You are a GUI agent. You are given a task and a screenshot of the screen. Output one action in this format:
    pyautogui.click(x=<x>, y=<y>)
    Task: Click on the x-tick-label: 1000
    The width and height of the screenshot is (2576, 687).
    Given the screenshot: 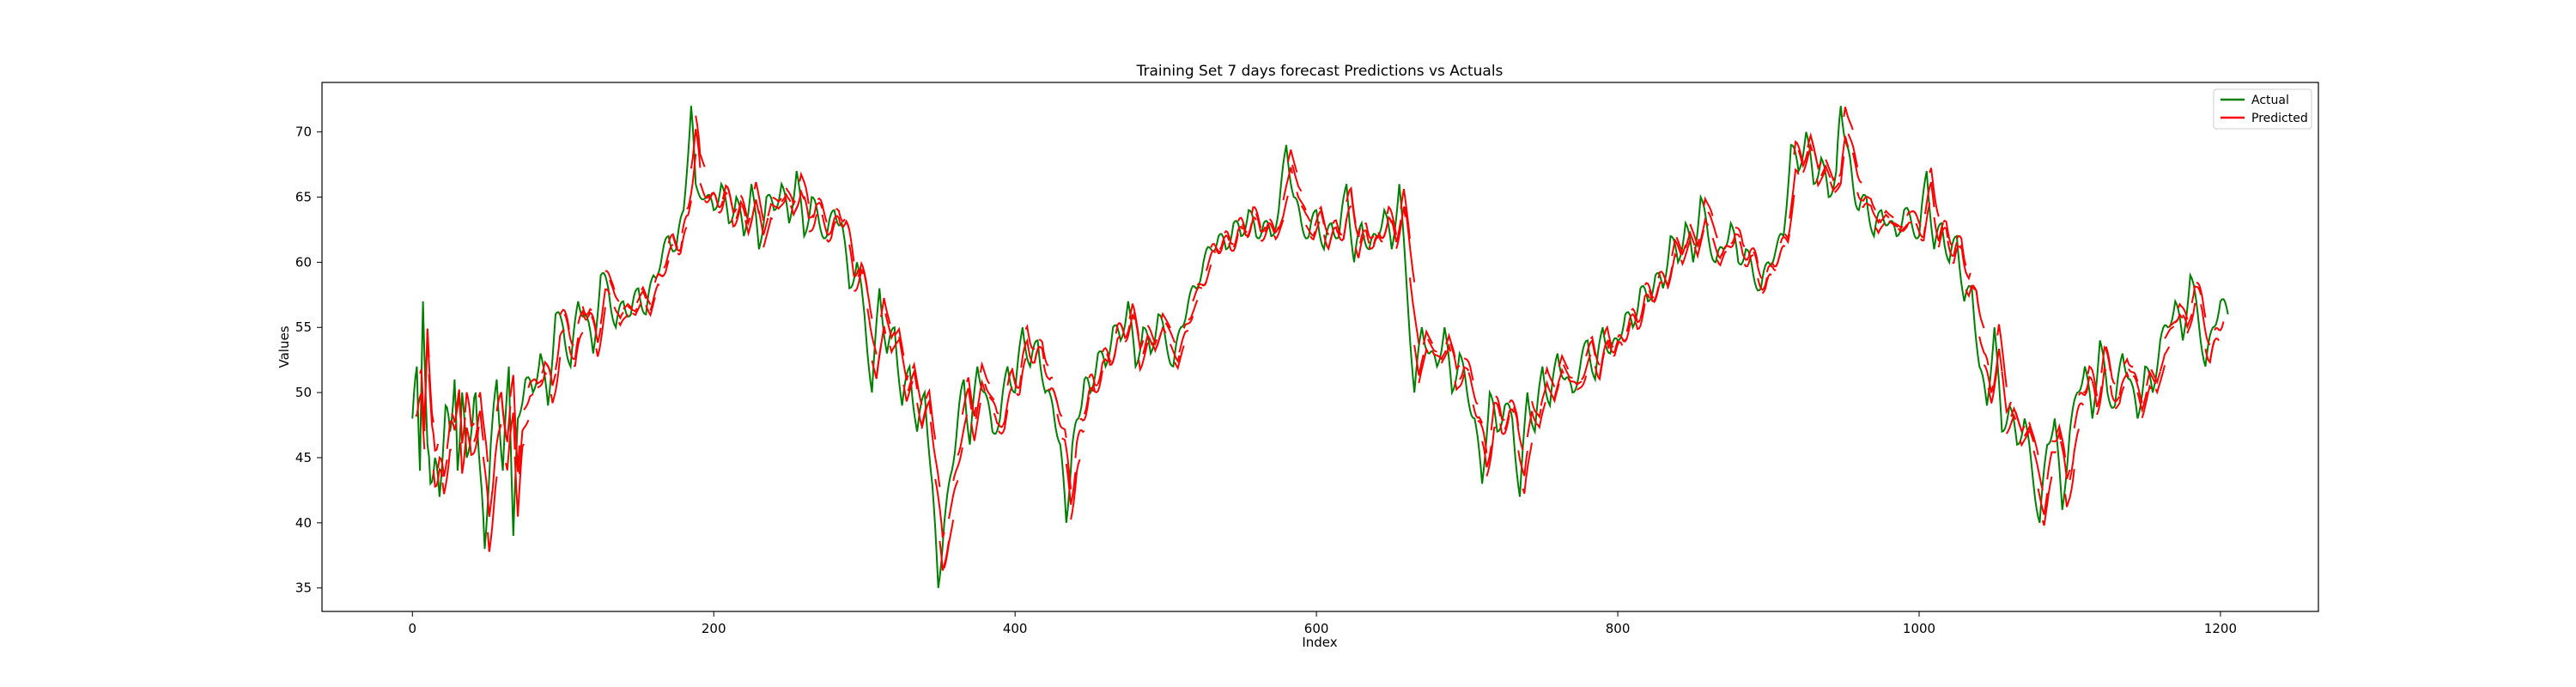 What is the action you would take?
    pyautogui.click(x=1919, y=628)
    